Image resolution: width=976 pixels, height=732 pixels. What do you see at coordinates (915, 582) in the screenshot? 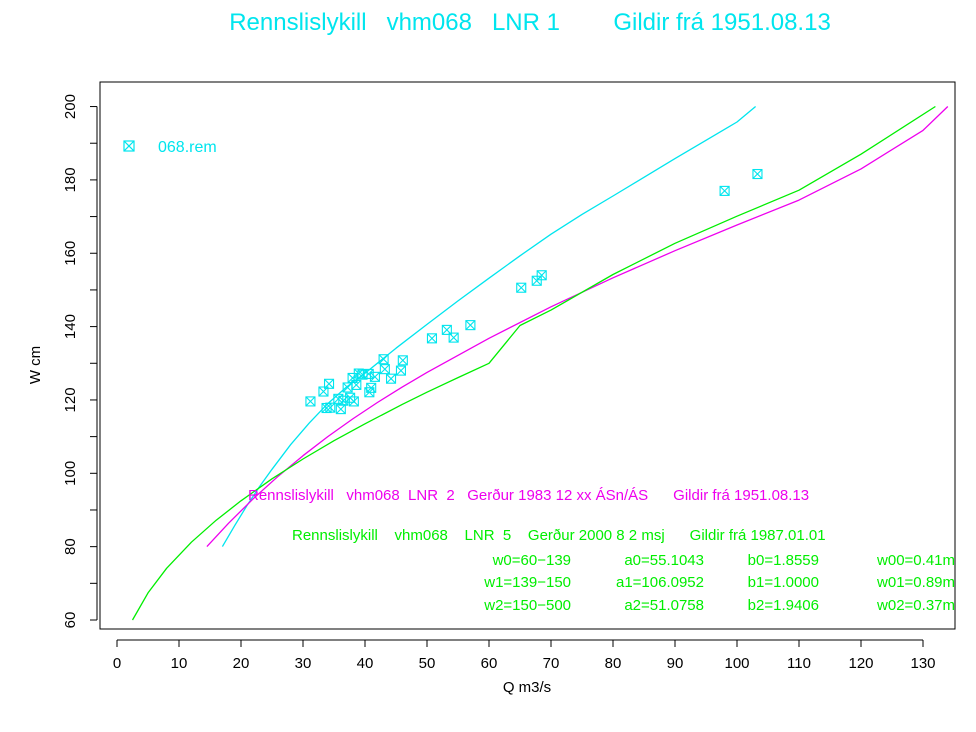
I see `param-w01: w01=0.89m` at bounding box center [915, 582].